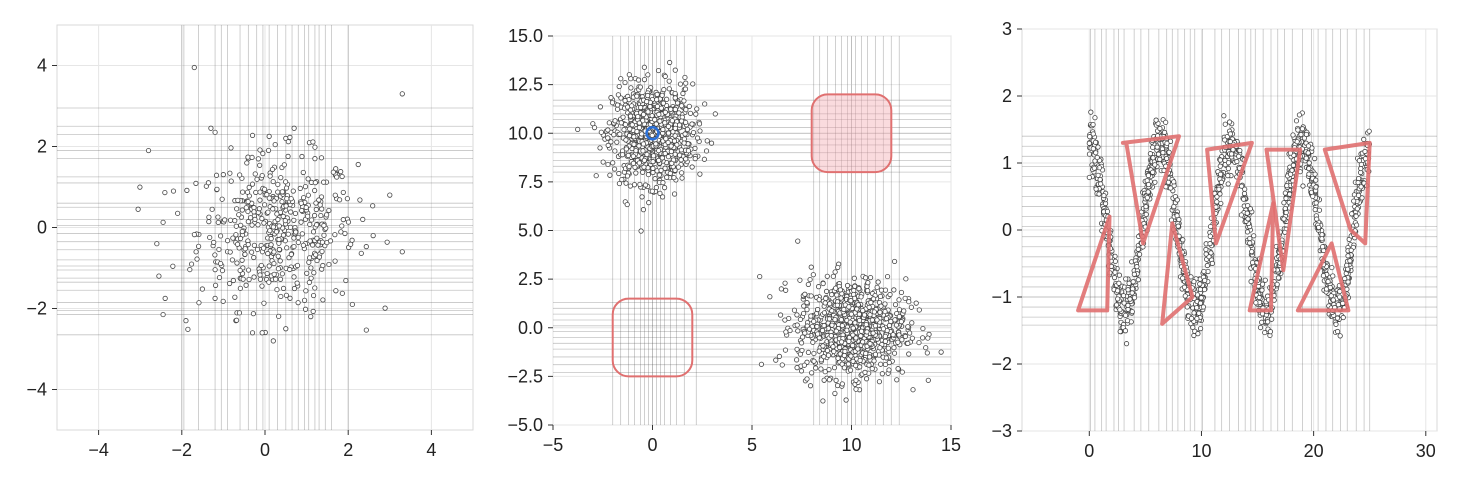  What do you see at coordinates (42, 147) in the screenshot?
I see `y-tick-label: 2` at bounding box center [42, 147].